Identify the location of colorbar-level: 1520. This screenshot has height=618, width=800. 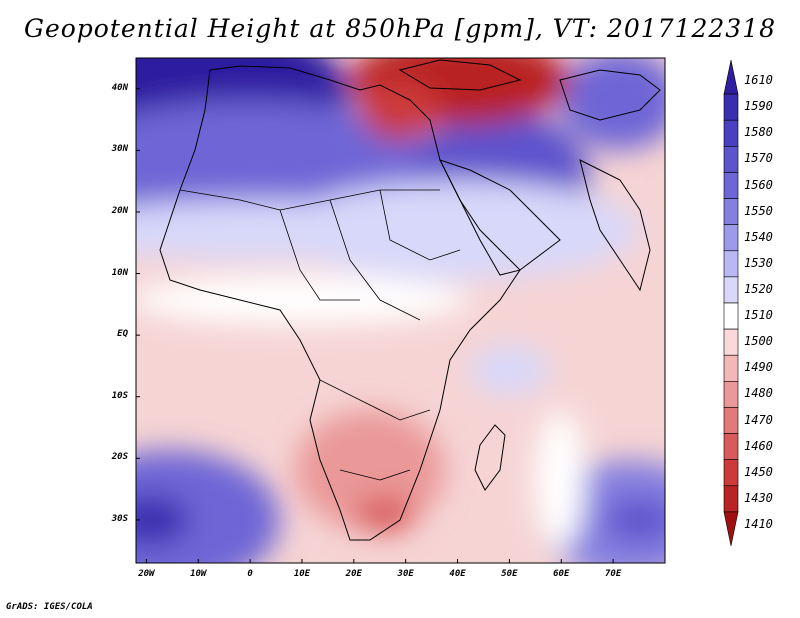
(758, 288).